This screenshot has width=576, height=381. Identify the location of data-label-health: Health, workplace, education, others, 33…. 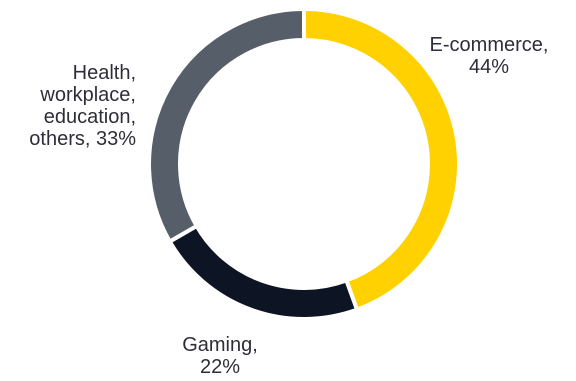
(68, 106).